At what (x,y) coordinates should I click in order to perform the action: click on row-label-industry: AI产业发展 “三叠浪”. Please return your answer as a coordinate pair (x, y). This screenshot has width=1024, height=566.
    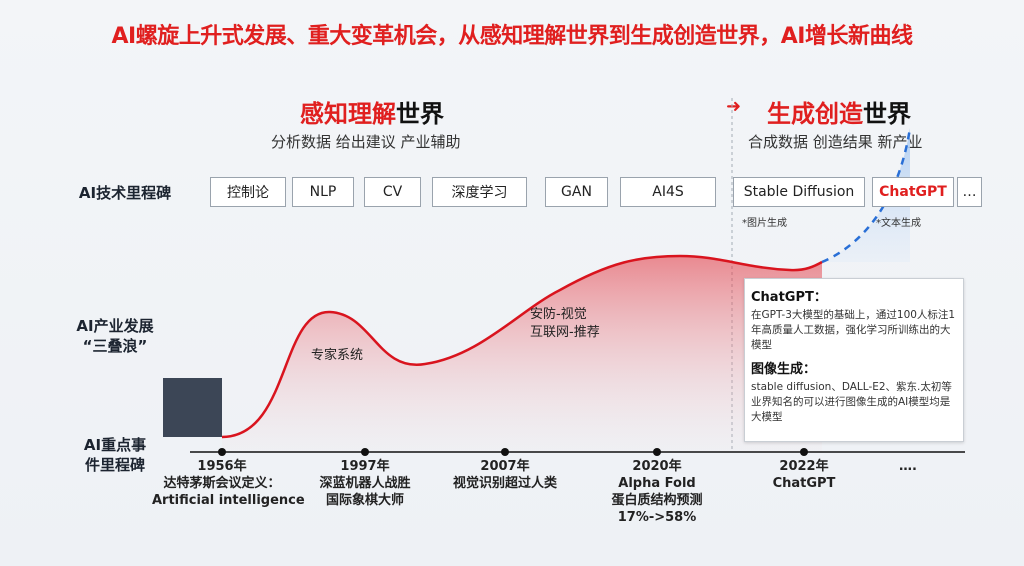
    Looking at the image, I should click on (115, 336).